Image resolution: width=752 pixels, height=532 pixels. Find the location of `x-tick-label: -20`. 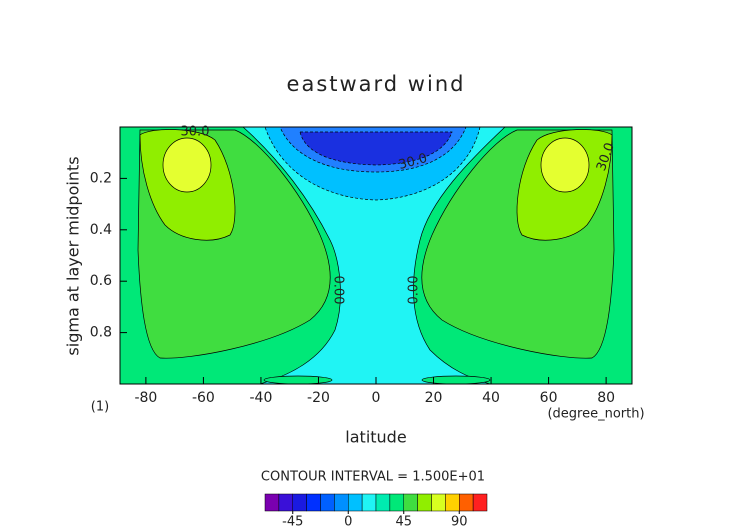

x-tick-label: -20 is located at coordinates (318, 398).